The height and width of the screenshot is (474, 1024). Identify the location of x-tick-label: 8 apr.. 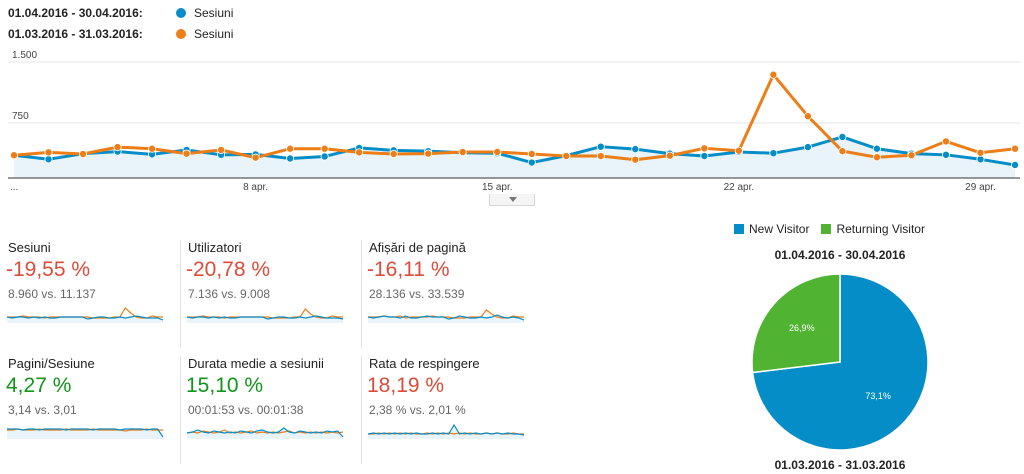
(255, 187).